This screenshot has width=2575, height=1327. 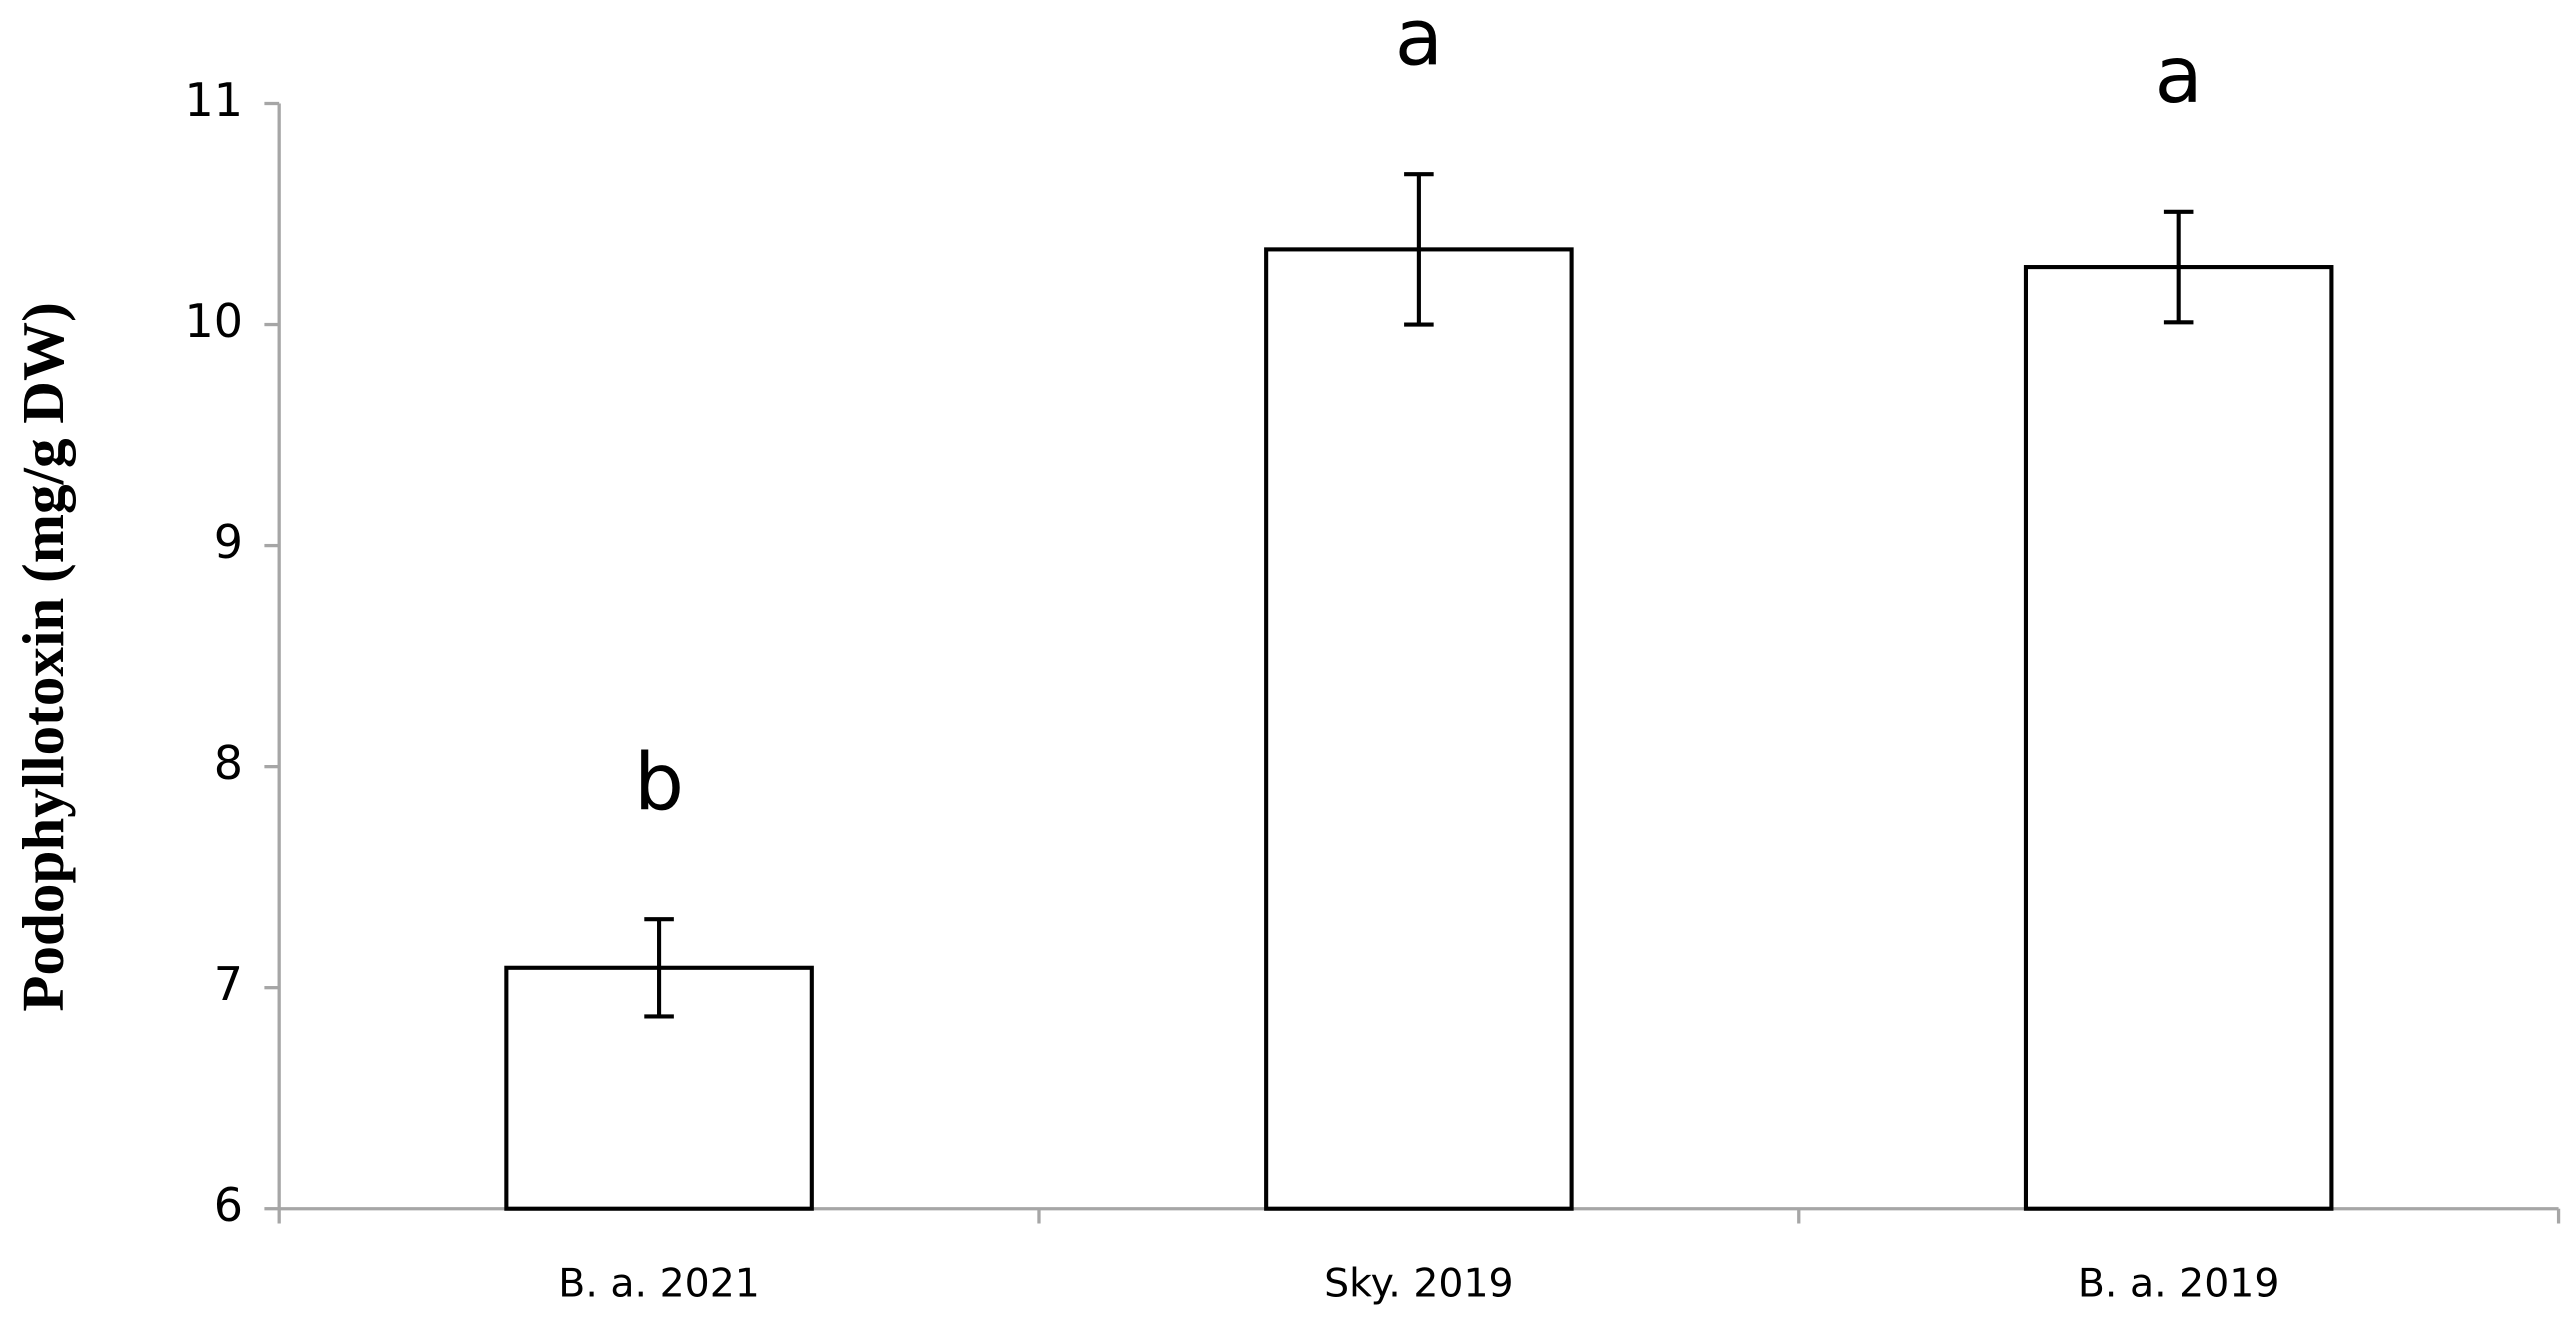 What do you see at coordinates (43, 656) in the screenshot?
I see `y-axis-label: Podophyllotoxin (mg/g DW)` at bounding box center [43, 656].